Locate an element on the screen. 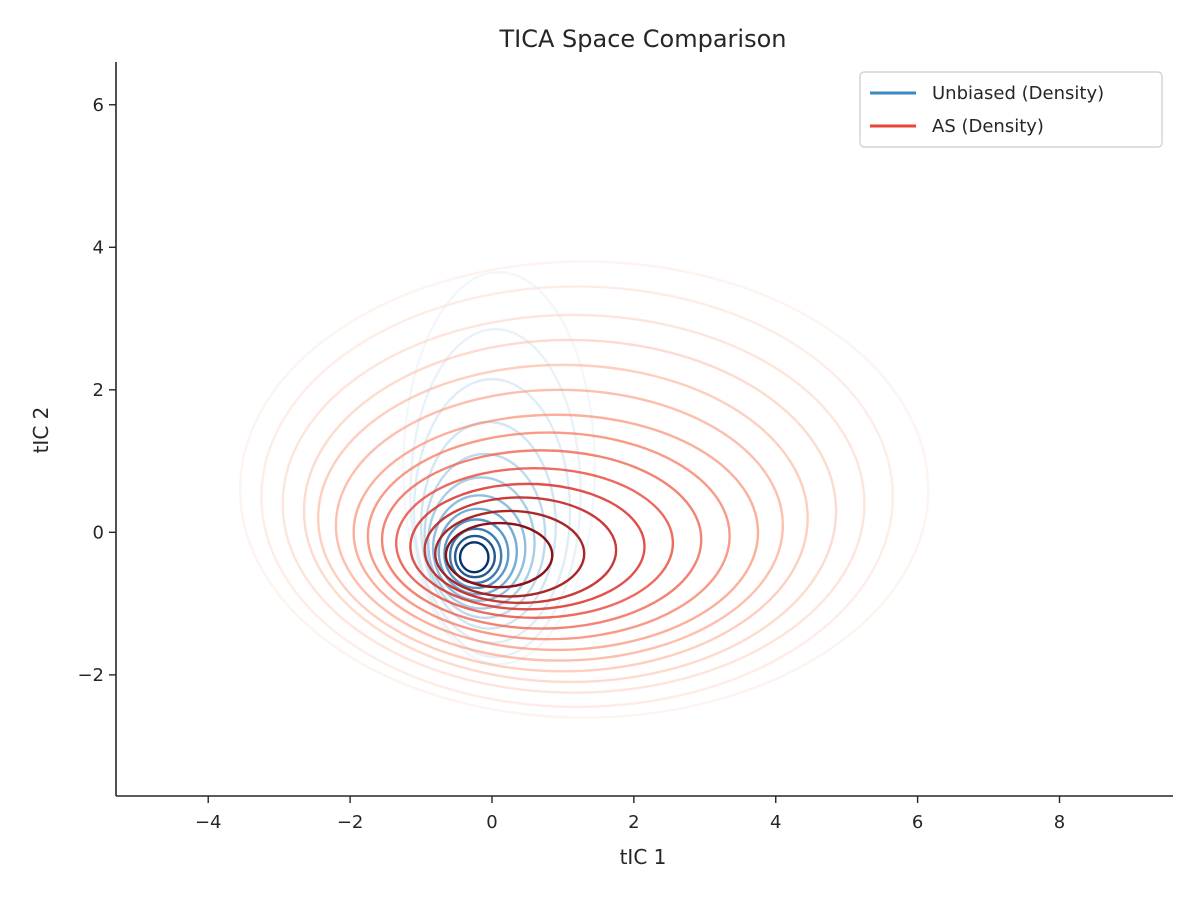  x-axis-ticks: −4 −2 0 2 4 6 8 is located at coordinates (630, 814).